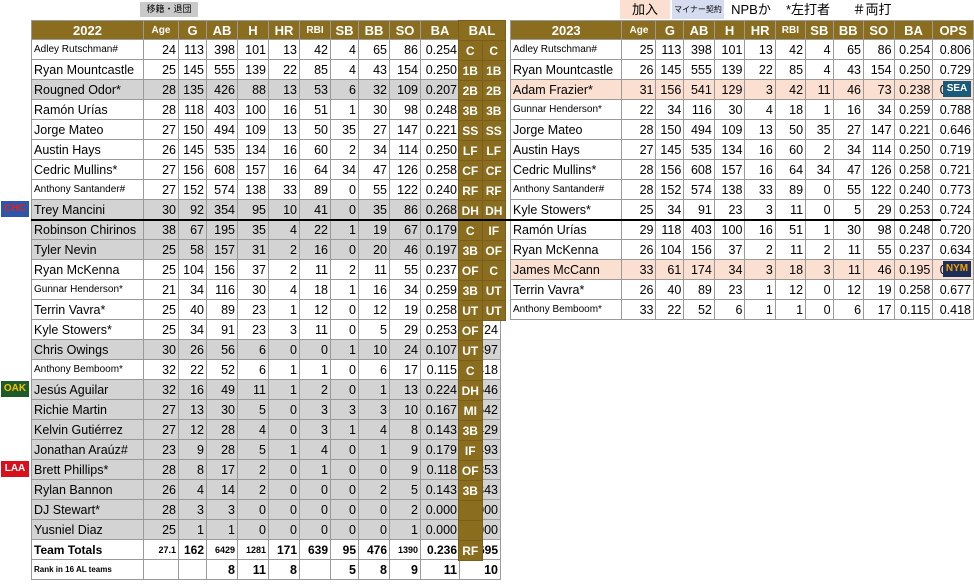 The width and height of the screenshot is (974, 585). I want to click on stat-cell: 0.721, so click(953, 169).